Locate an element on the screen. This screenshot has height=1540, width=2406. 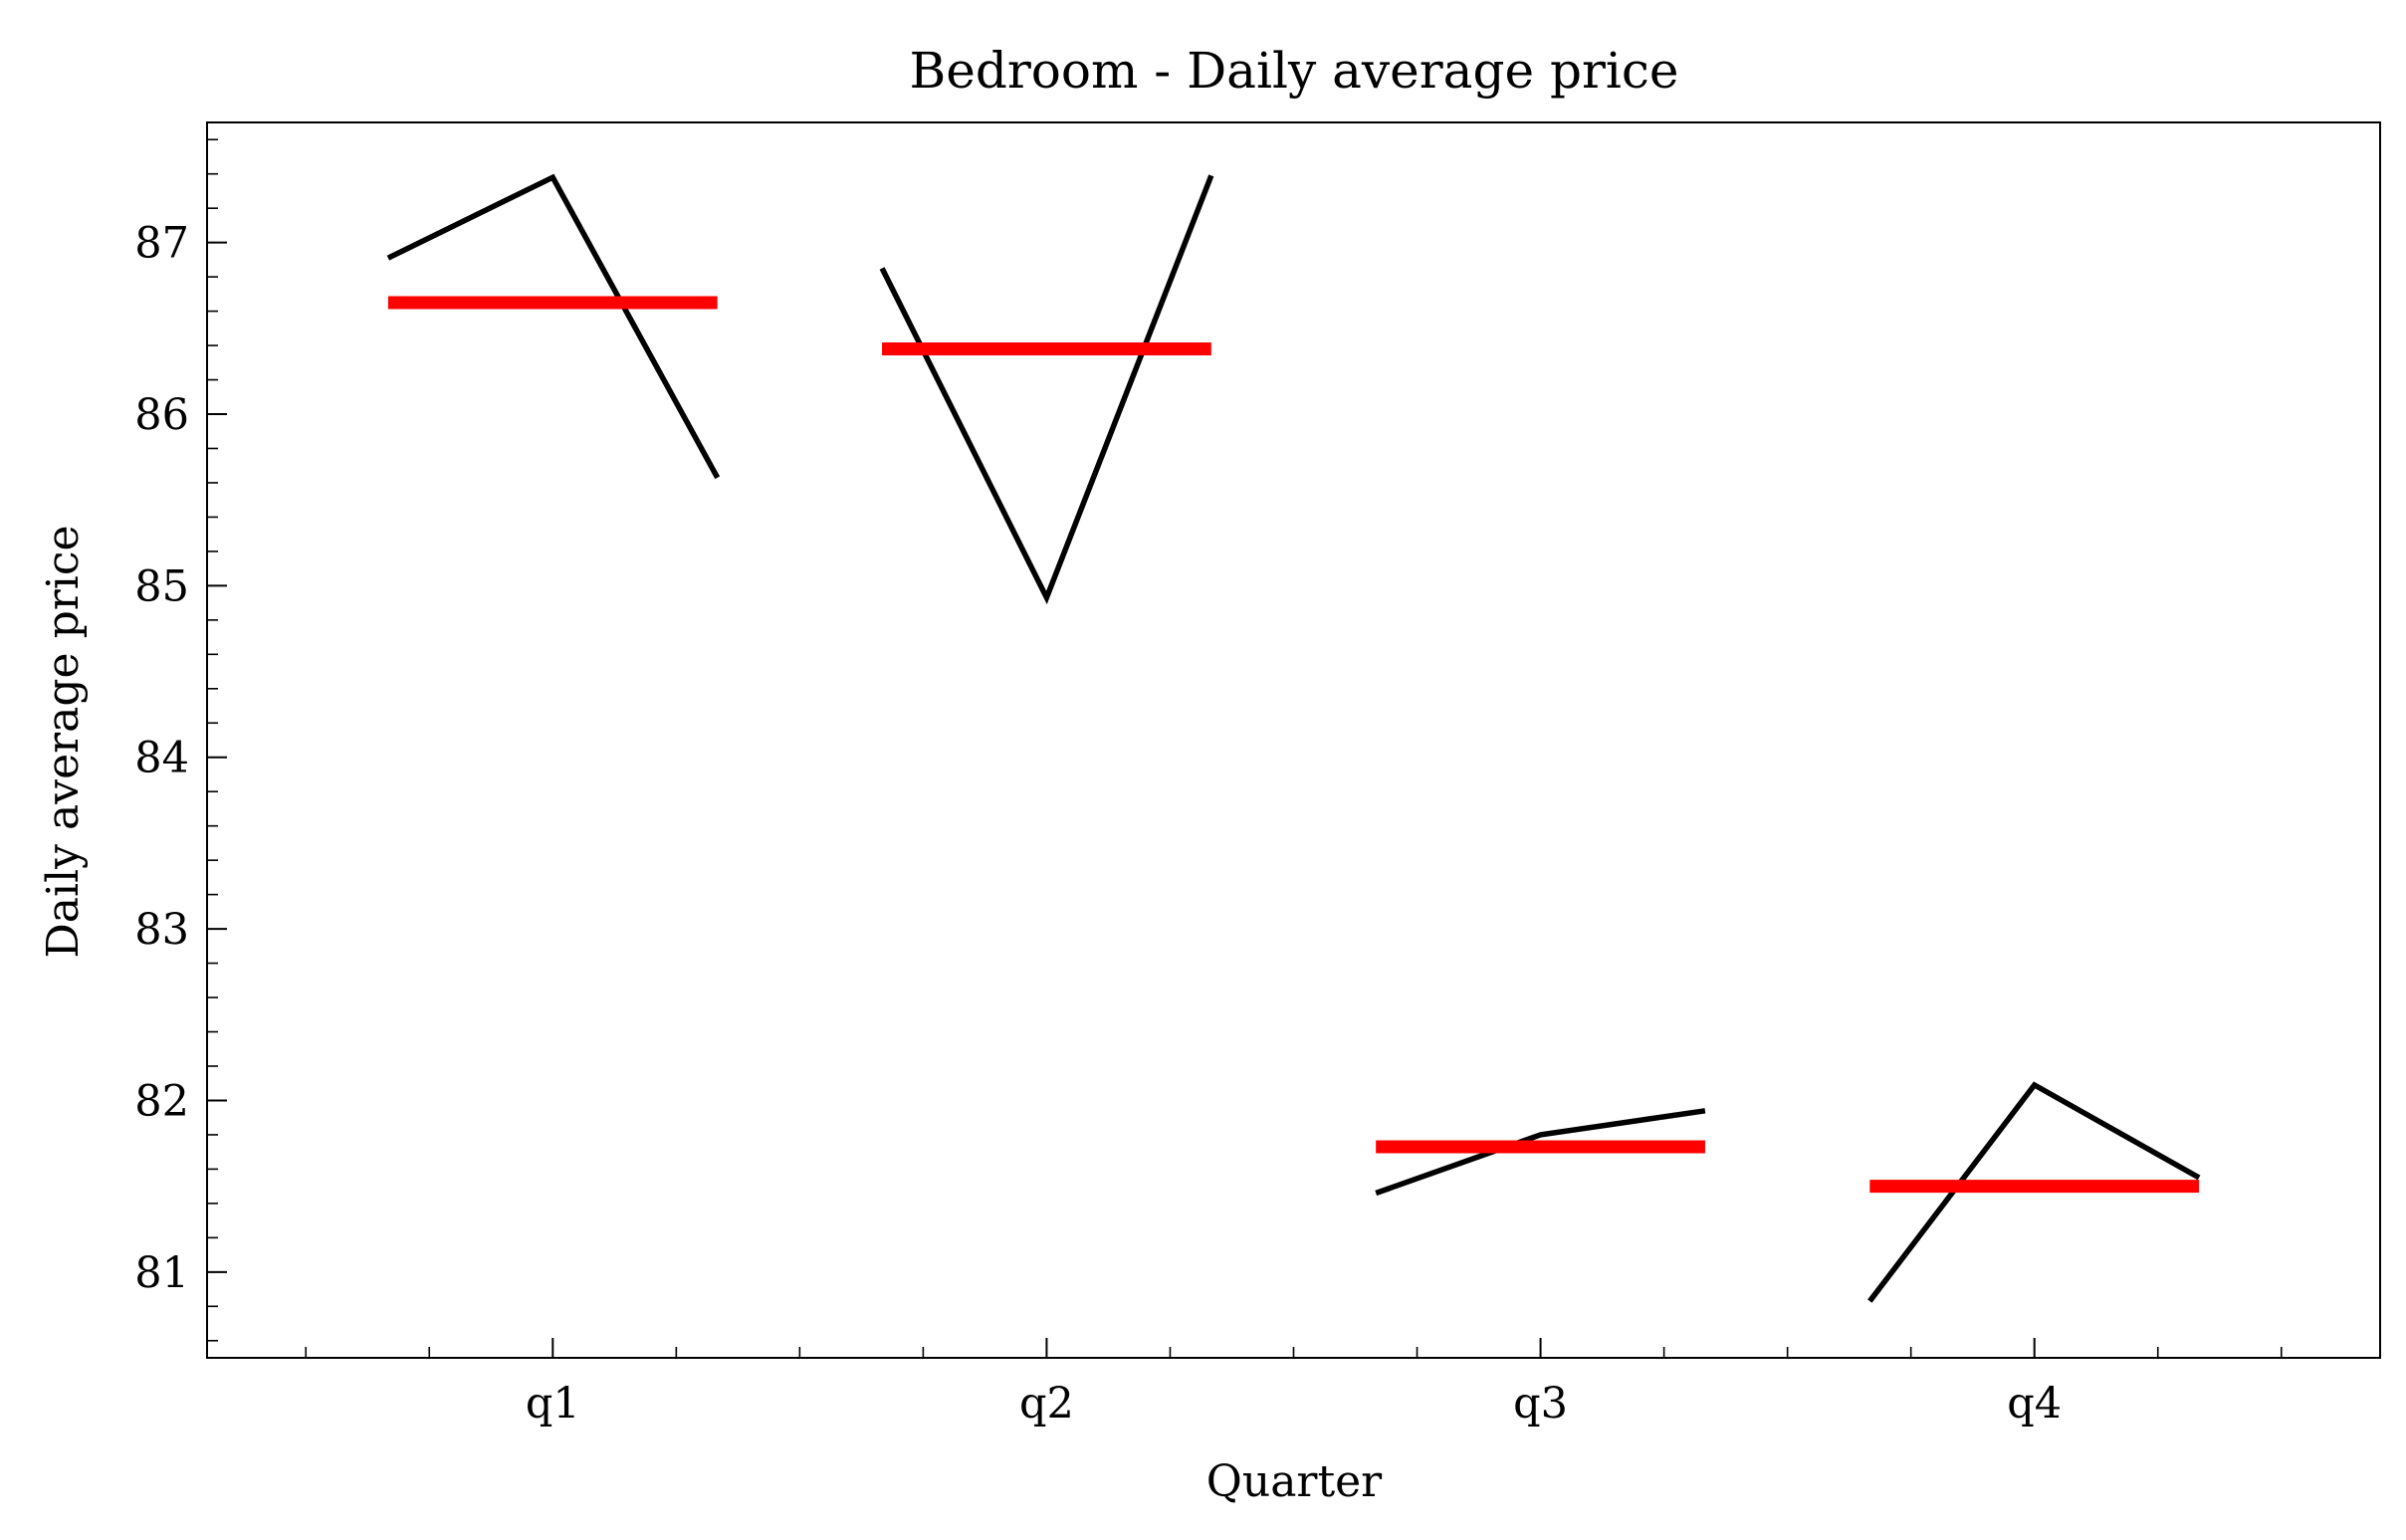
y-tick-label: 86 is located at coordinates (161, 415).